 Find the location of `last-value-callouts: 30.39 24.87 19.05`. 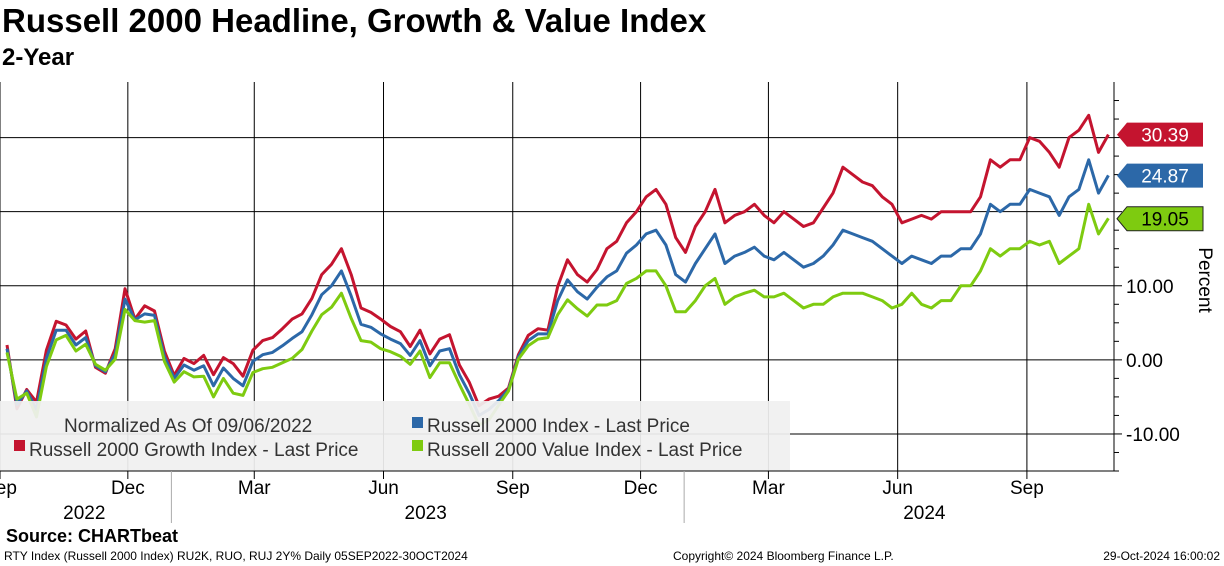

last-value-callouts: 30.39 24.87 19.05 is located at coordinates (1160, 177).